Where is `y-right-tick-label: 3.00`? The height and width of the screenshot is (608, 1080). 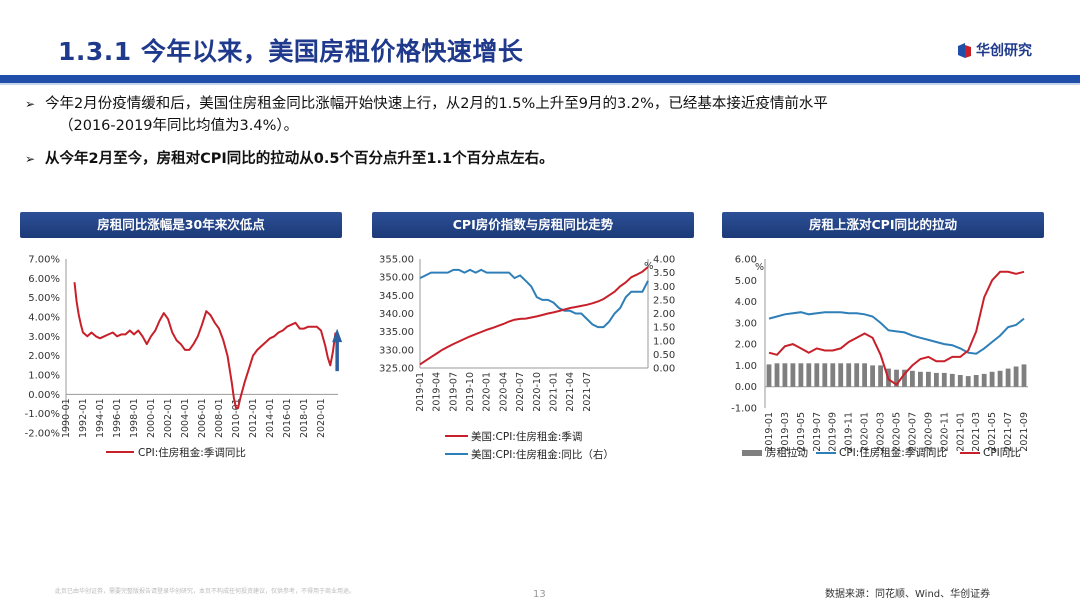
y-right-tick-label: 3.00 is located at coordinates (664, 287).